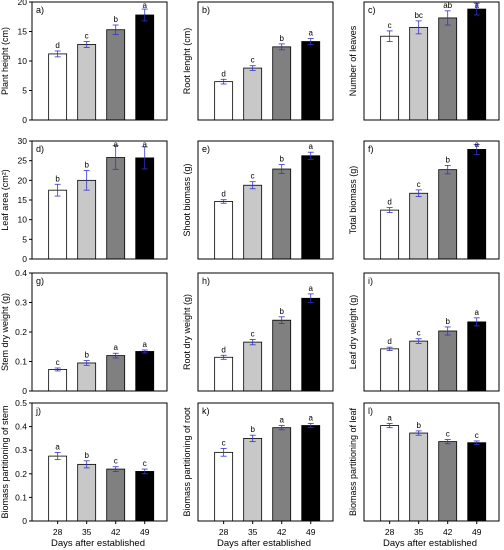  I want to click on panel-b: d c b a b) Root lenght (cm), so click(258, 61).